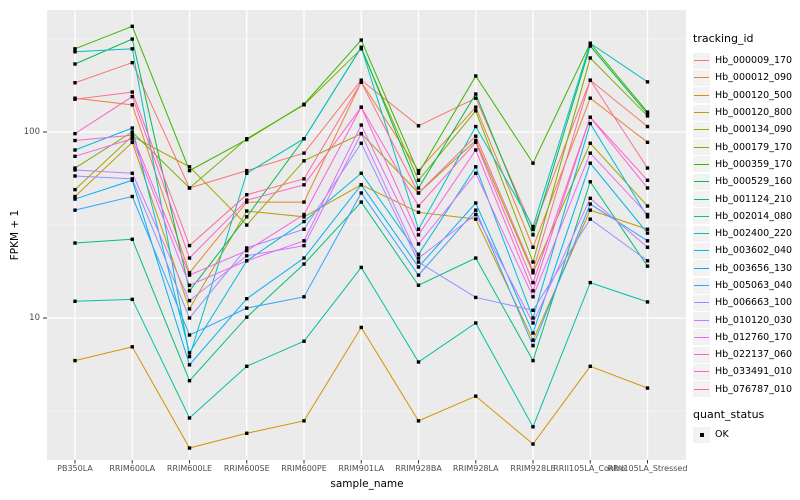  I want to click on x-tick-label: RRIM600LA, so click(132, 468).